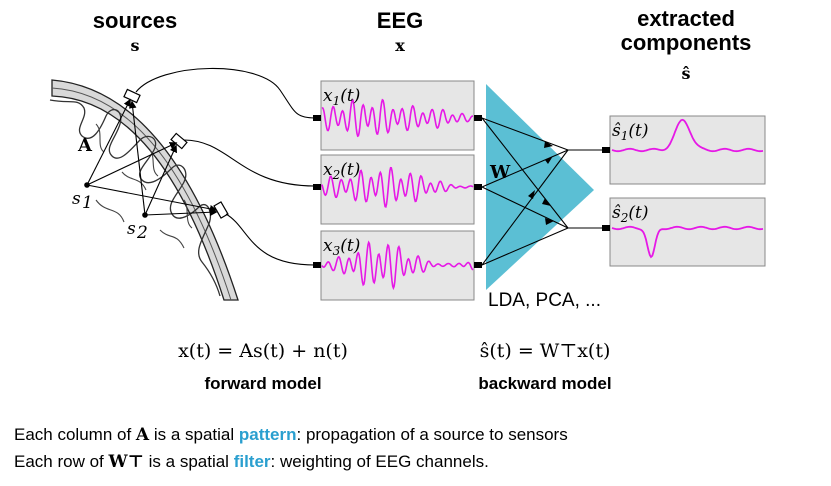 This screenshot has height=486, width=831. I want to click on eeg-symbol: x, so click(400, 45).